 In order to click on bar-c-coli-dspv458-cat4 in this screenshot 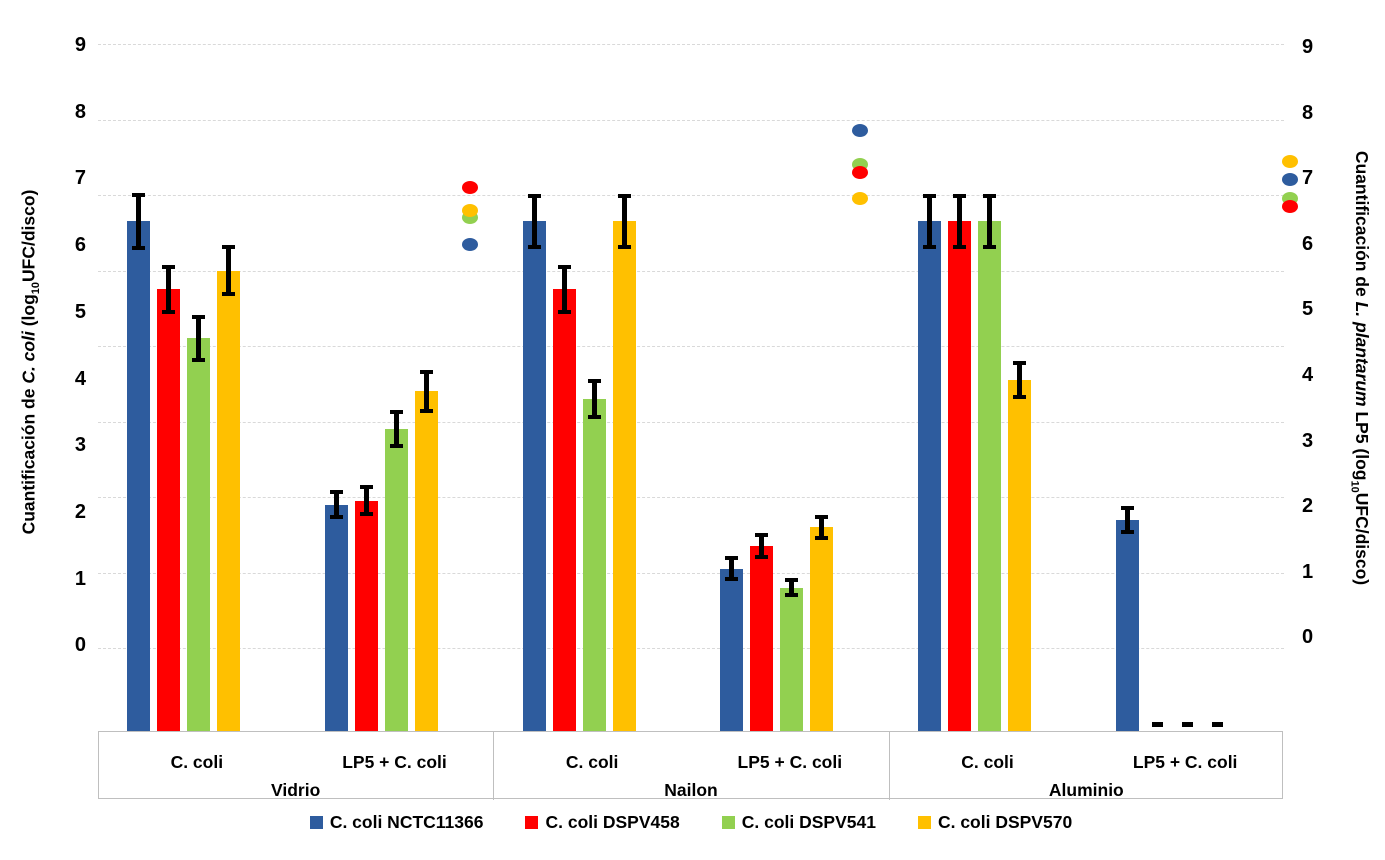, I will do `click(959, 476)`.